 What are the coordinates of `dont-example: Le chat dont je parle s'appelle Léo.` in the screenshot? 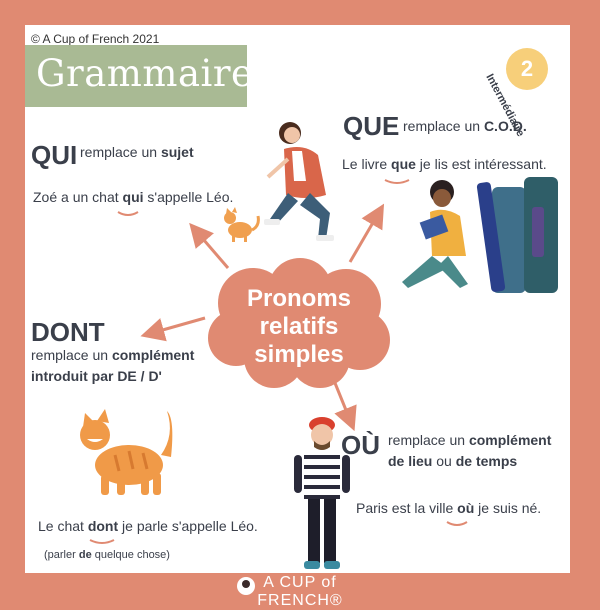 It's located at (148, 526).